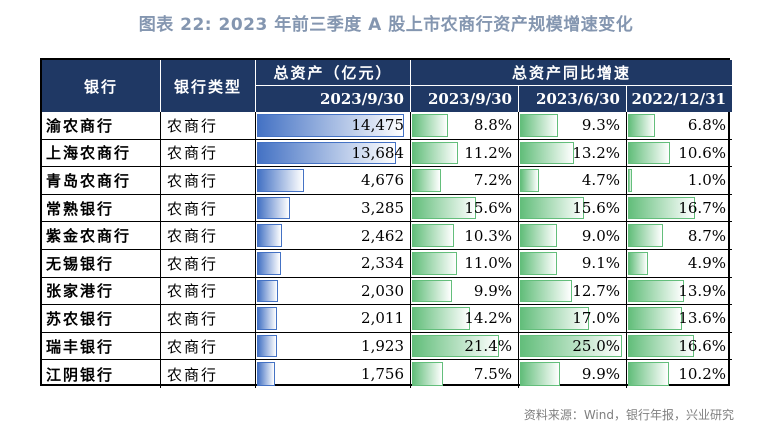 The height and width of the screenshot is (433, 772). I want to click on total-assets-cell: 2,011, so click(332, 319).